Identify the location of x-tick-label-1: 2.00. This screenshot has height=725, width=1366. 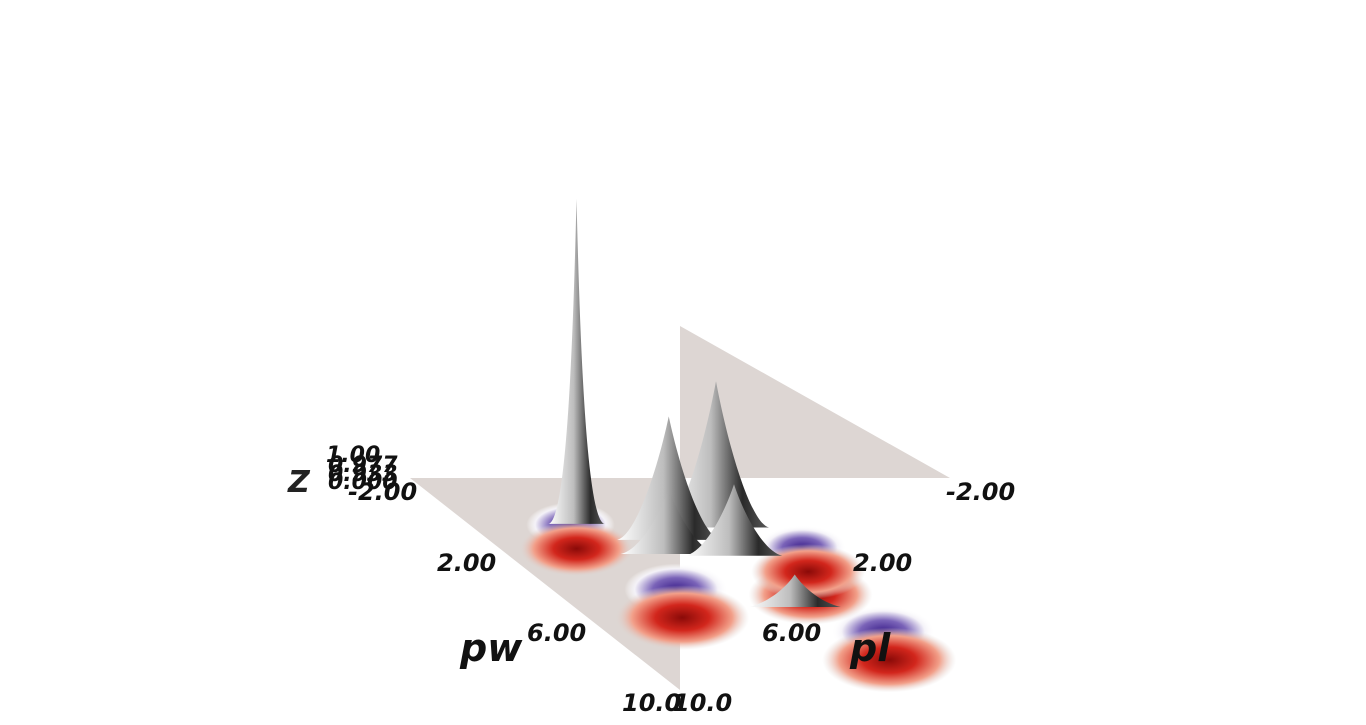
(466, 563).